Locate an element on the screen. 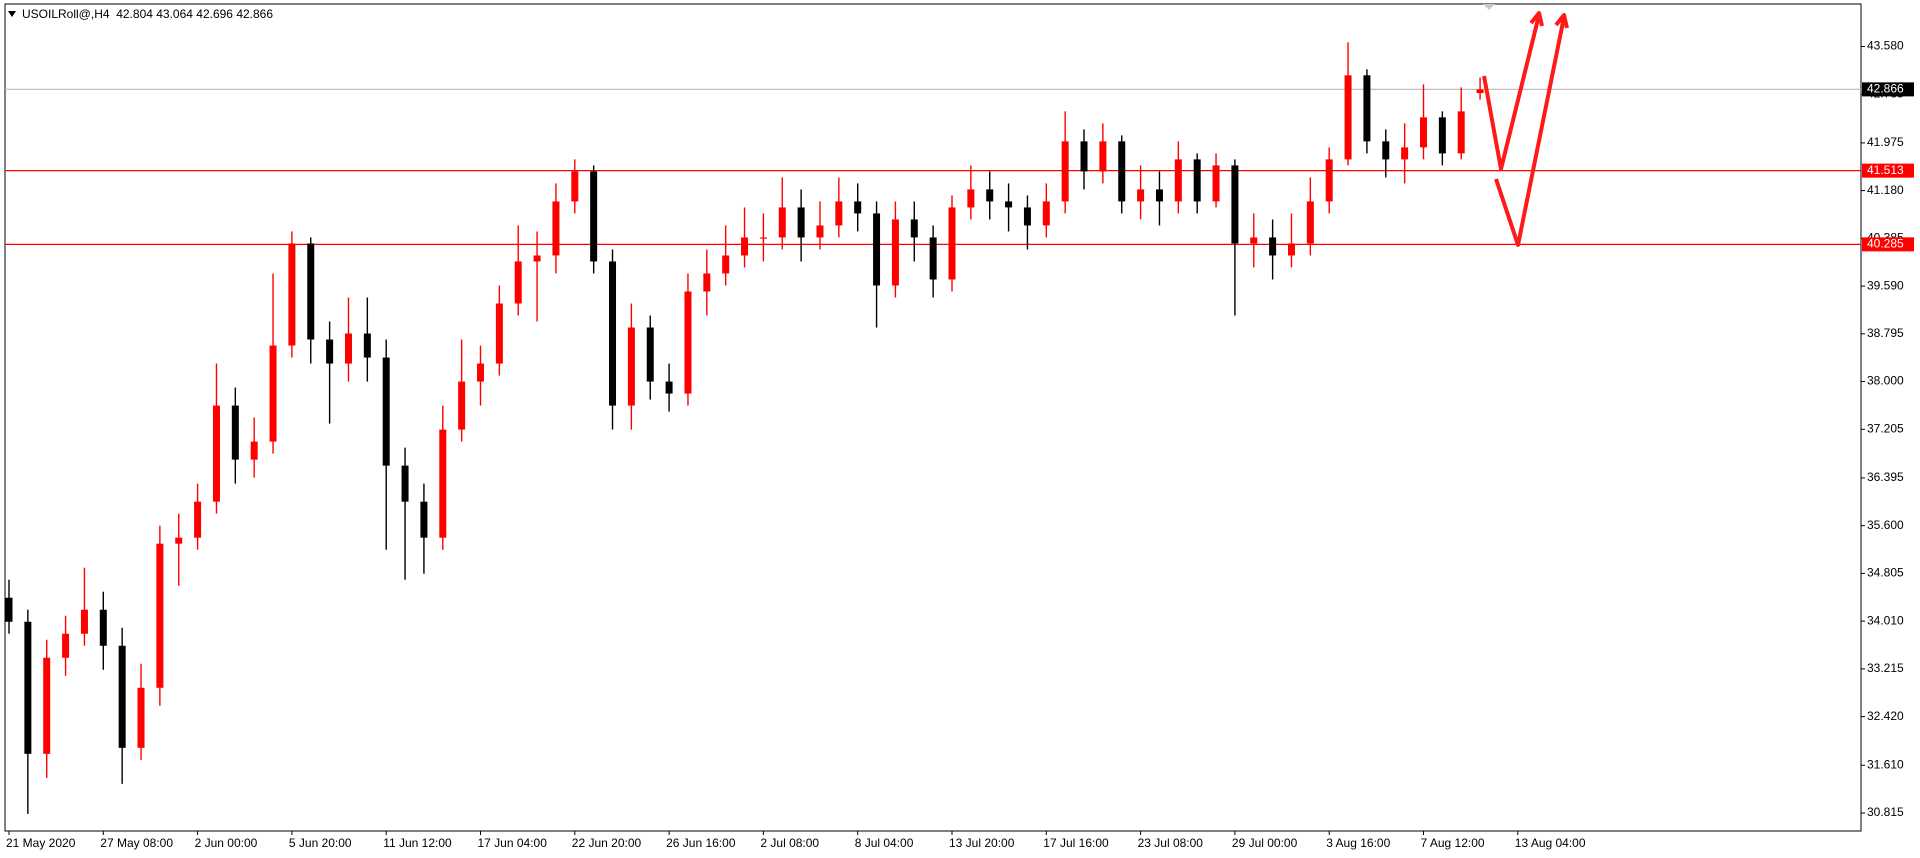 The width and height of the screenshot is (1920, 858). x-tick-label: 2 Jul 08:00 is located at coordinates (789, 843).